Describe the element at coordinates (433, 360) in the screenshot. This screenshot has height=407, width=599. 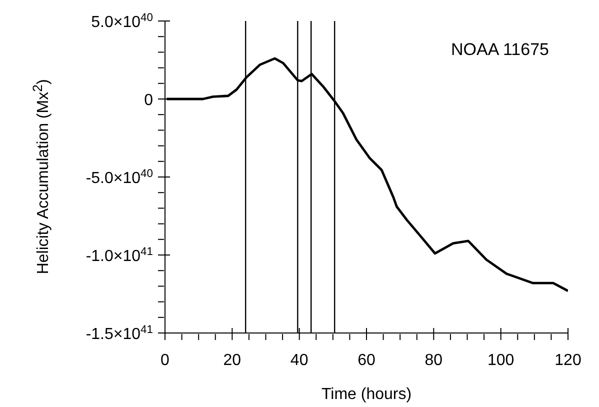
I see `x-tick-label: 80` at that location.